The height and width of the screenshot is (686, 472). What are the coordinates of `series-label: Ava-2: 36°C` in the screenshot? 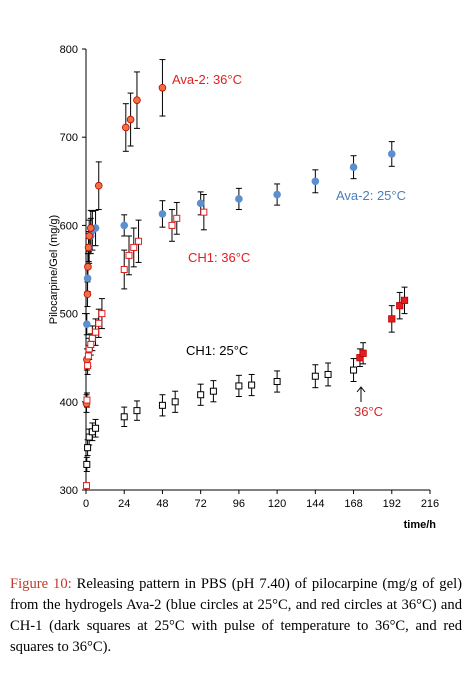 It's located at (207, 79).